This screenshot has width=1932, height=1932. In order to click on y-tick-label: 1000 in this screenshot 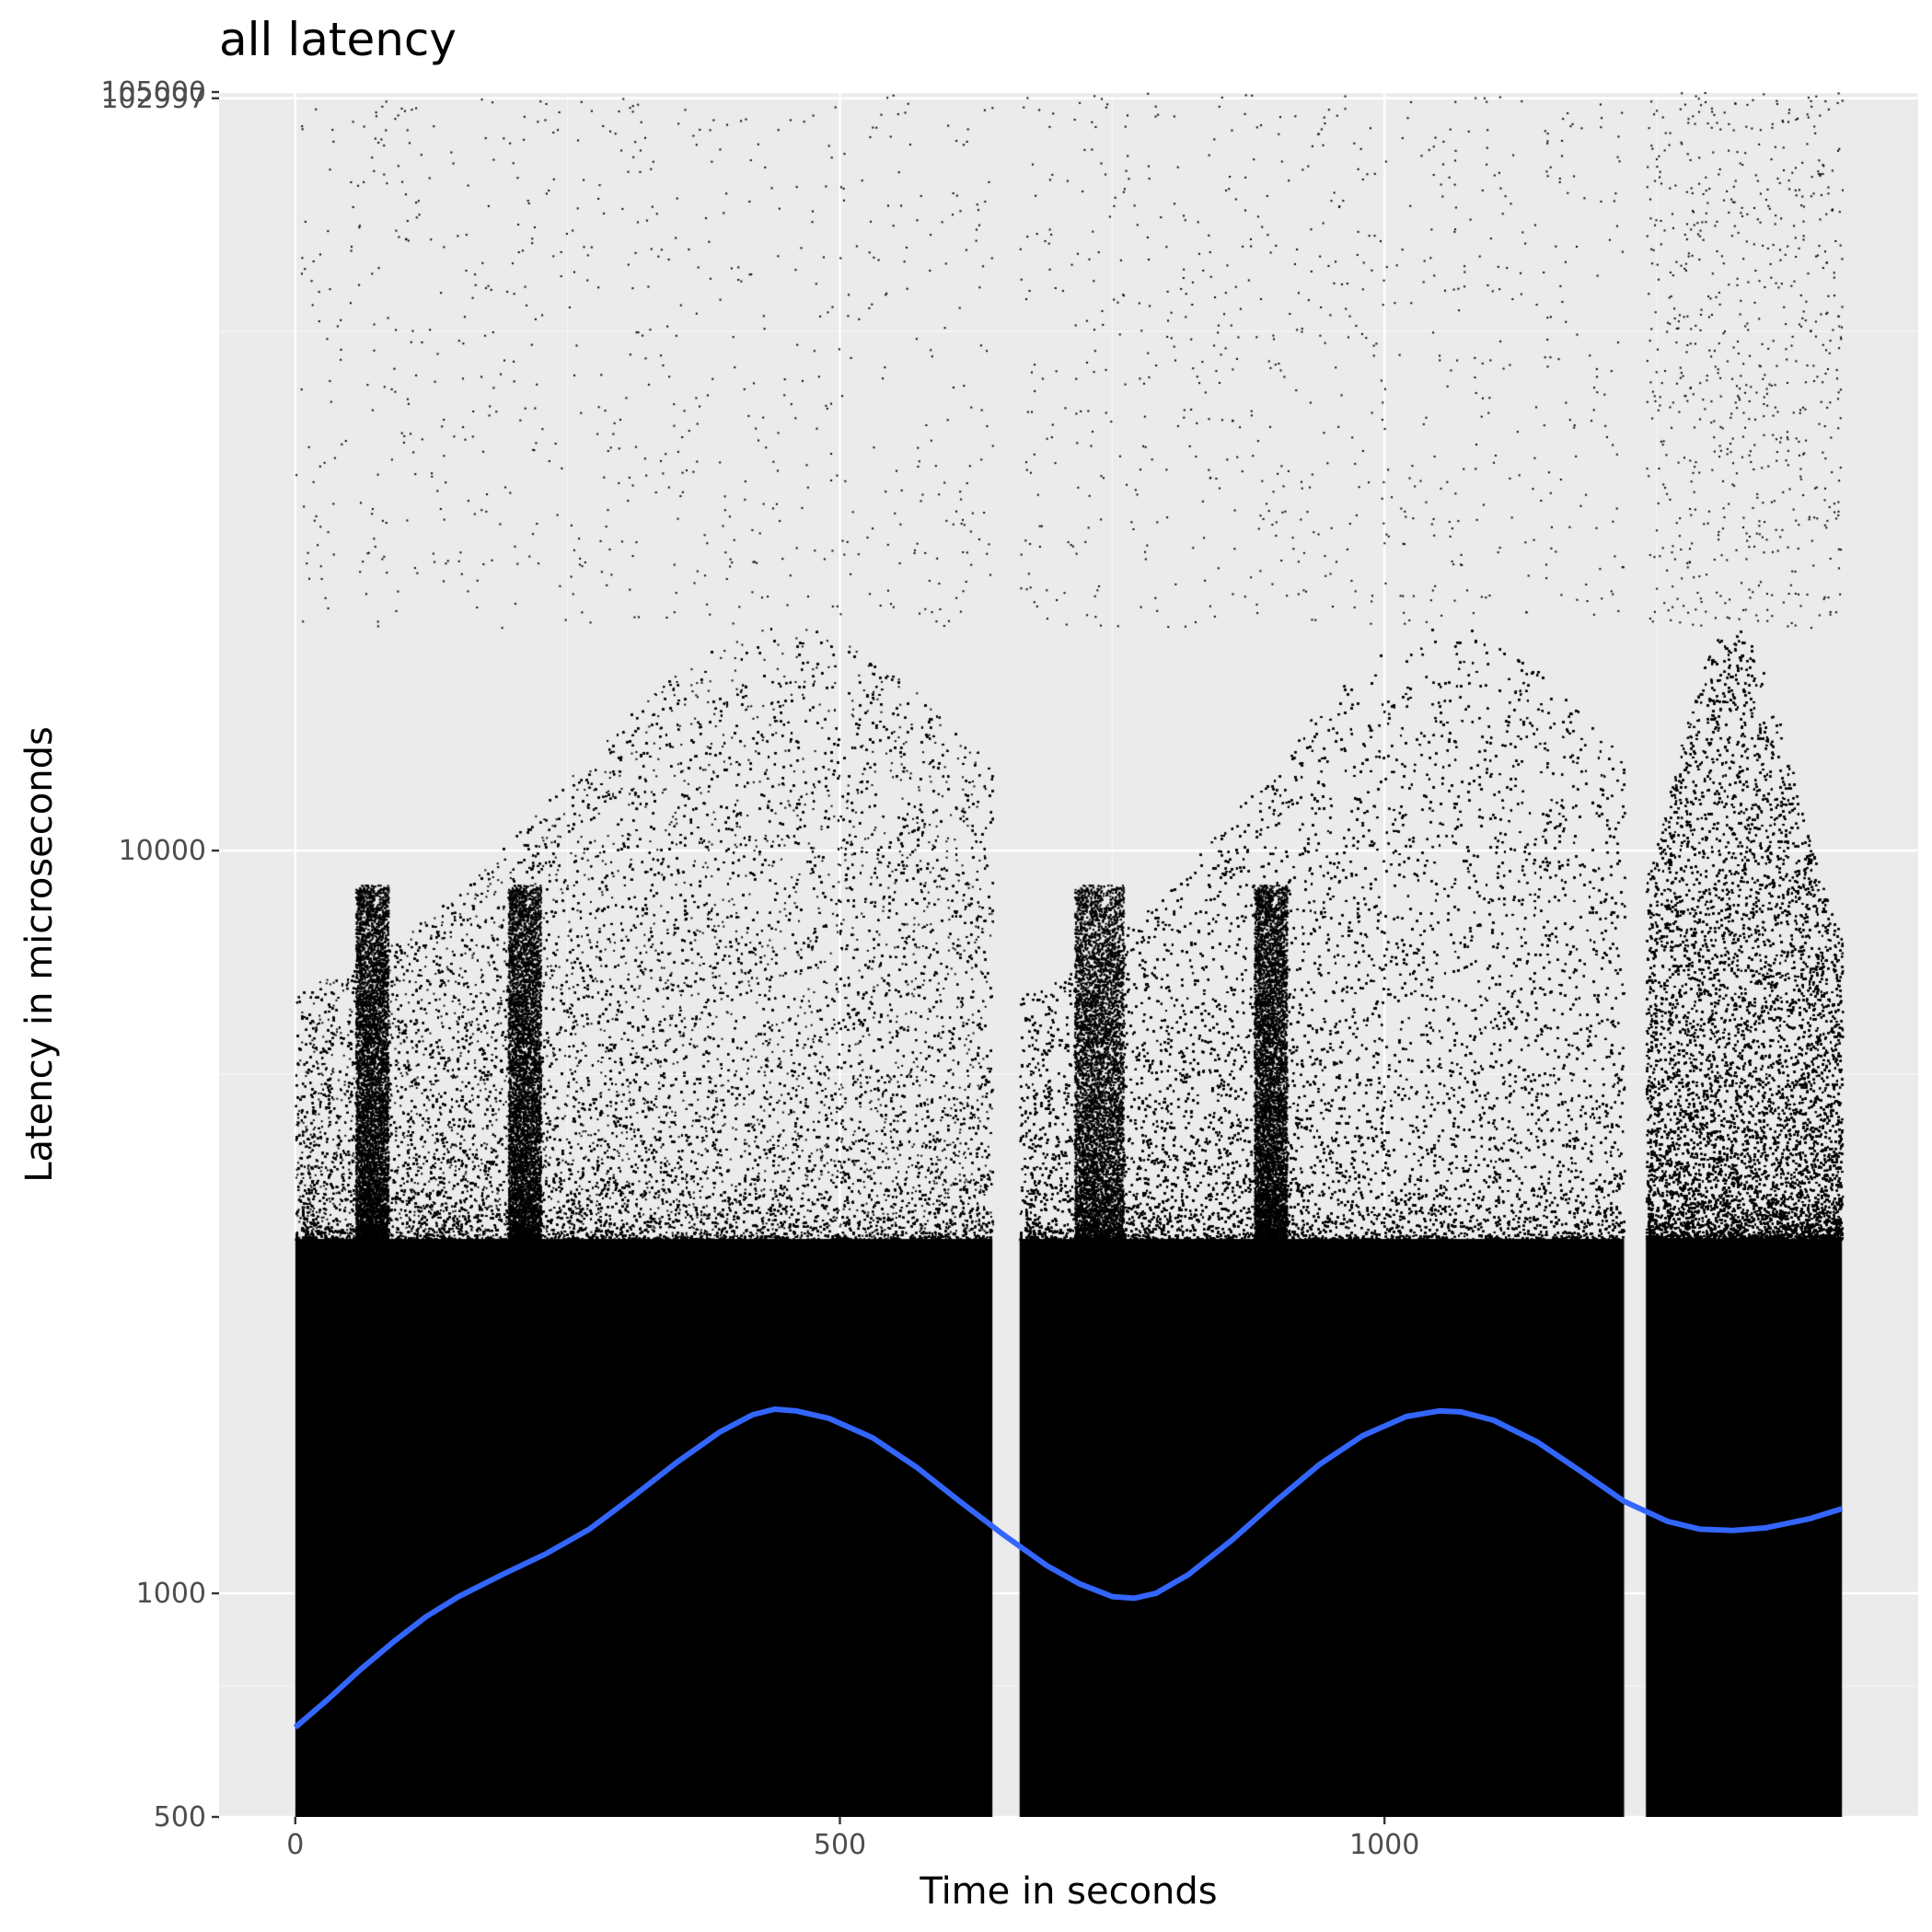, I will do `click(171, 1594)`.